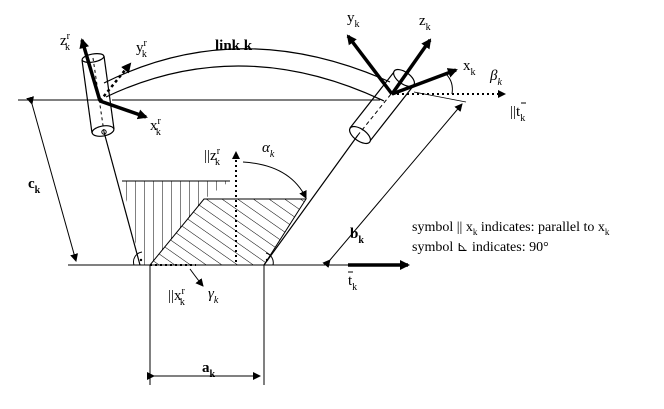 The height and width of the screenshot is (409, 664). I want to click on left-axis-line, so click(122, 198).